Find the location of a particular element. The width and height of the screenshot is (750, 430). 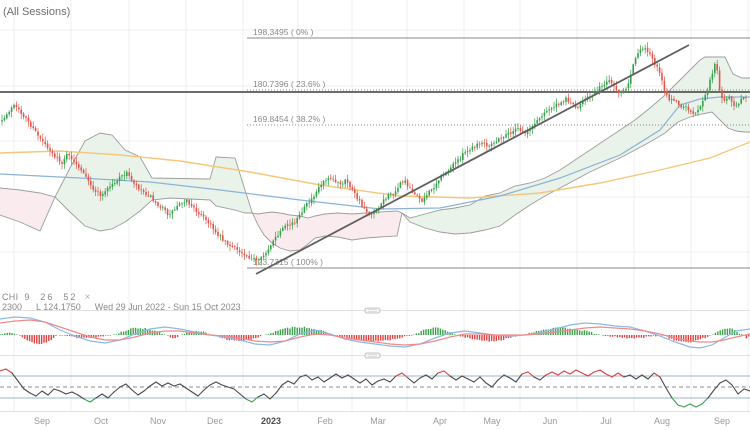

x-axis-month-label: Feb is located at coordinates (325, 421).